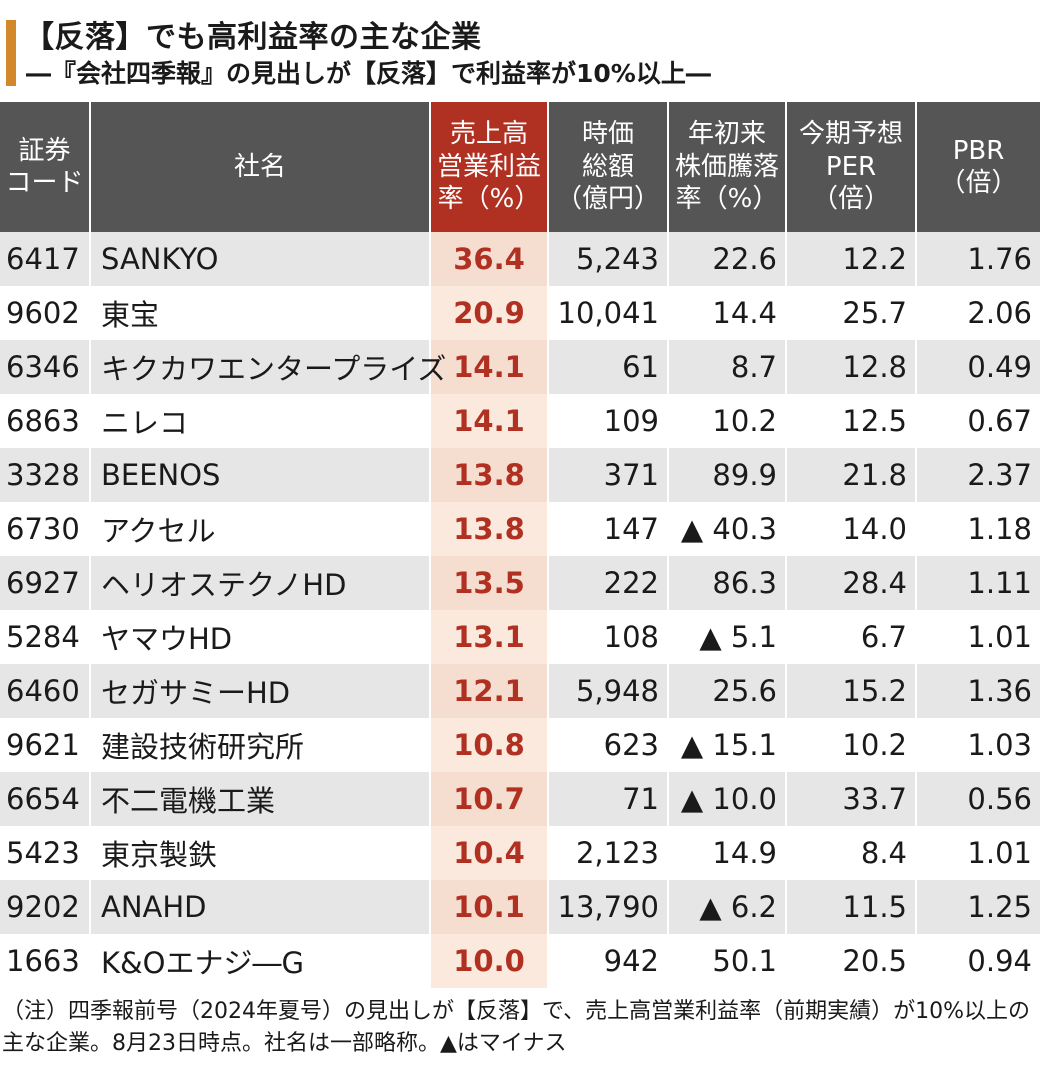 The height and width of the screenshot is (1067, 1040). Describe the element at coordinates (726, 259) in the screenshot. I see `cell-ytd-change: 22.6` at that location.